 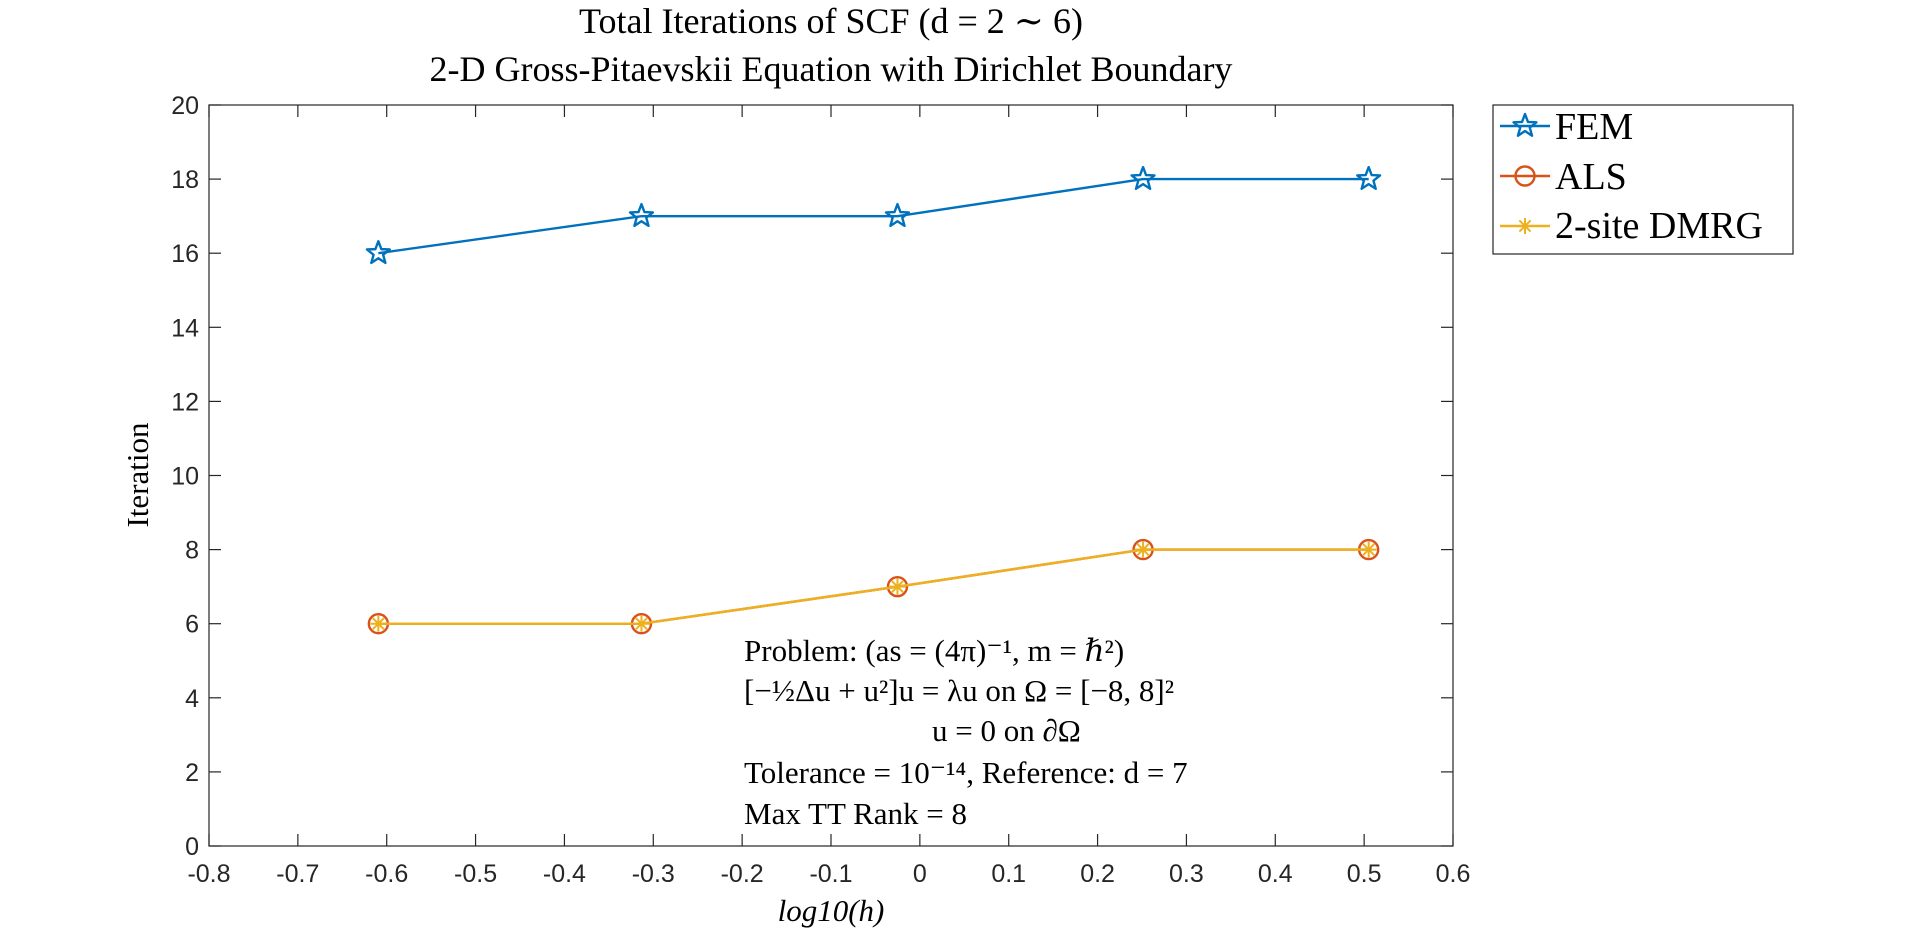 I want to click on x-axis-label: log10(h), so click(x=831, y=910).